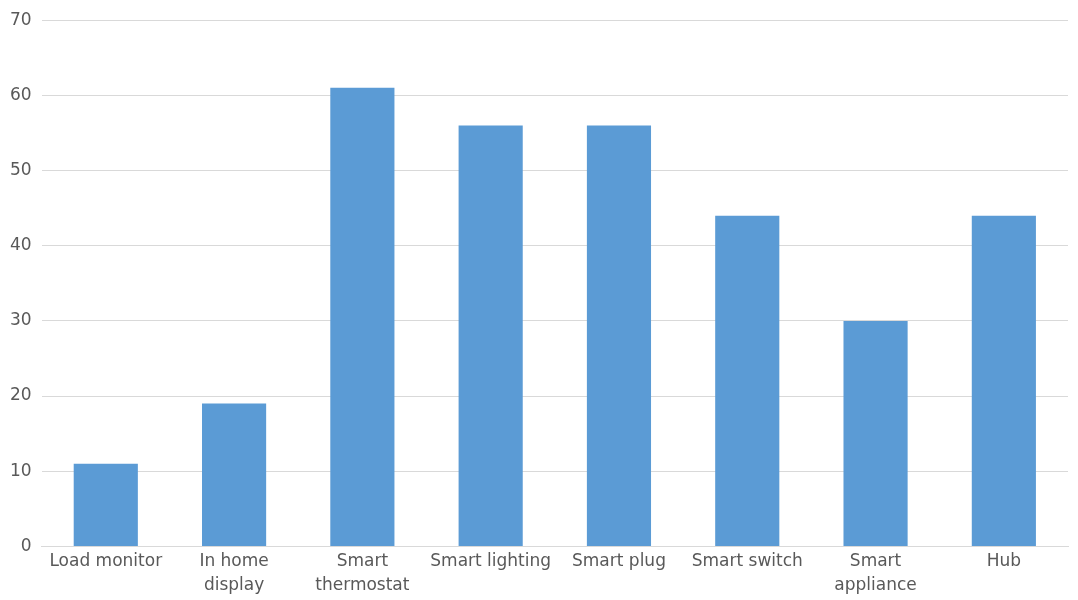 The image size is (1078, 600). I want to click on y-tick-label: 10, so click(20, 469).